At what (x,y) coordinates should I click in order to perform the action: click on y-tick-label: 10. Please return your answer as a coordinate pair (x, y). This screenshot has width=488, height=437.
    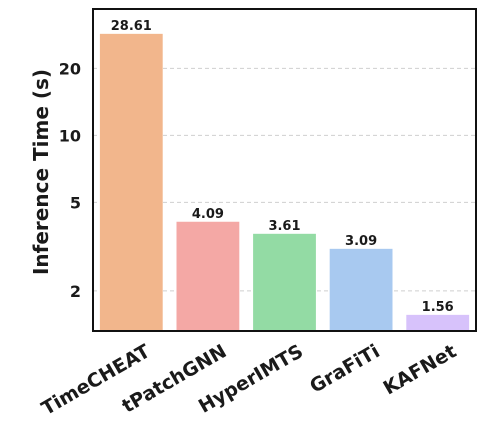
    Looking at the image, I should click on (70, 135).